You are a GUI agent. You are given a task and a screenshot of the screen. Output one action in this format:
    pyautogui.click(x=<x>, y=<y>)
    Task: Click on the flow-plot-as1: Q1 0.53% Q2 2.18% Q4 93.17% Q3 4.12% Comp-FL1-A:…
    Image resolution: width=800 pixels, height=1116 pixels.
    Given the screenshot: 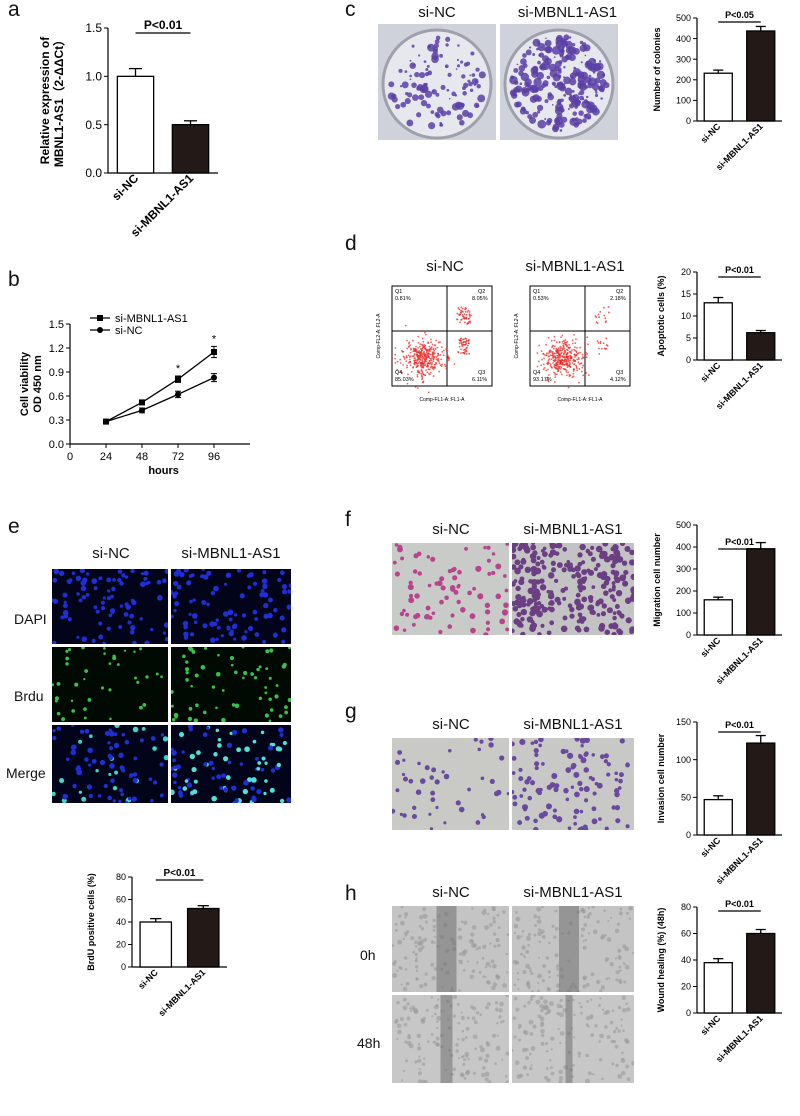 What is the action you would take?
    pyautogui.click(x=573, y=347)
    